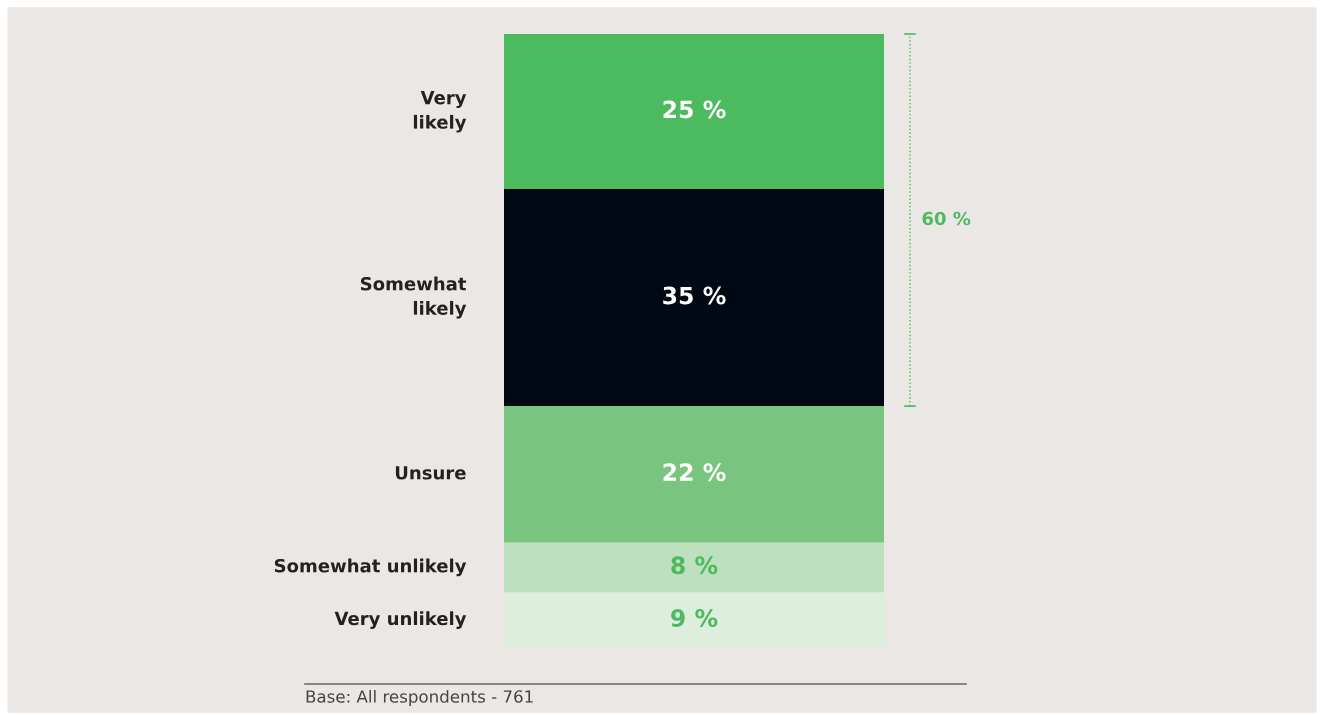 Image resolution: width=1324 pixels, height=715 pixels. I want to click on data-label: 35 %, so click(694, 295).